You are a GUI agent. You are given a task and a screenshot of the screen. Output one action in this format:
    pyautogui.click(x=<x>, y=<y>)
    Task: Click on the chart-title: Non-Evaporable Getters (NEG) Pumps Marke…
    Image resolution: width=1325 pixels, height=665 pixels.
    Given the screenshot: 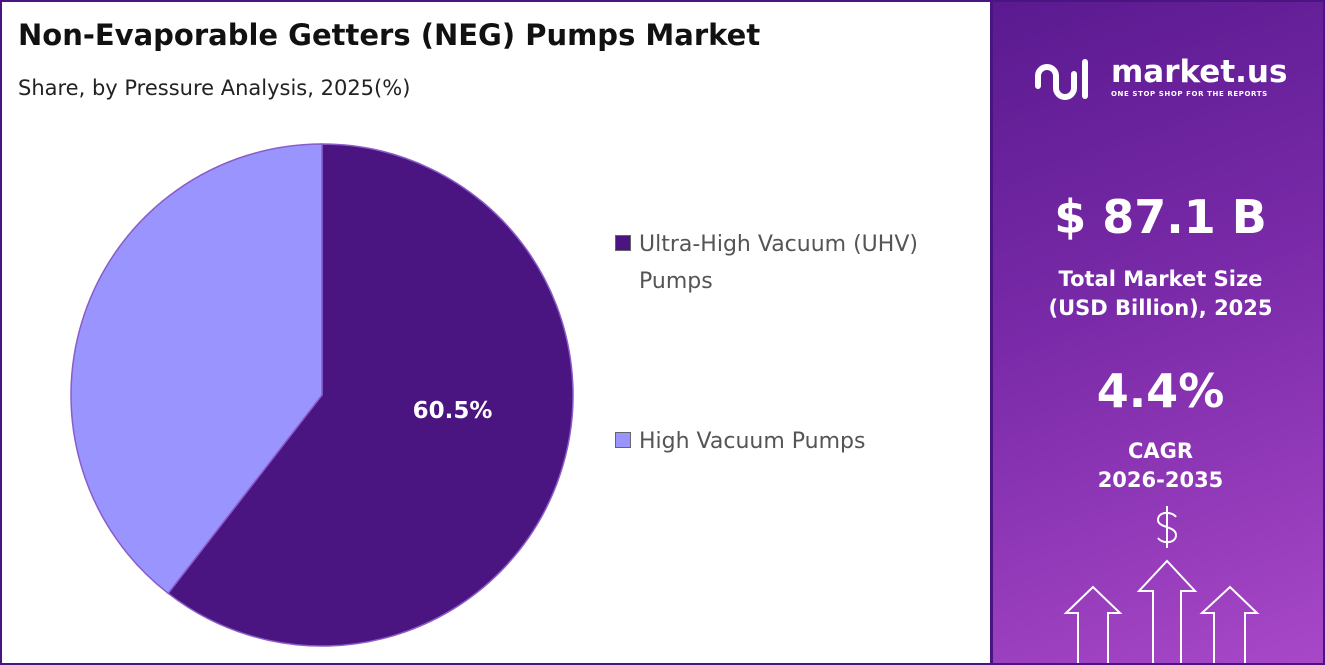 What is the action you would take?
    pyautogui.click(x=389, y=35)
    